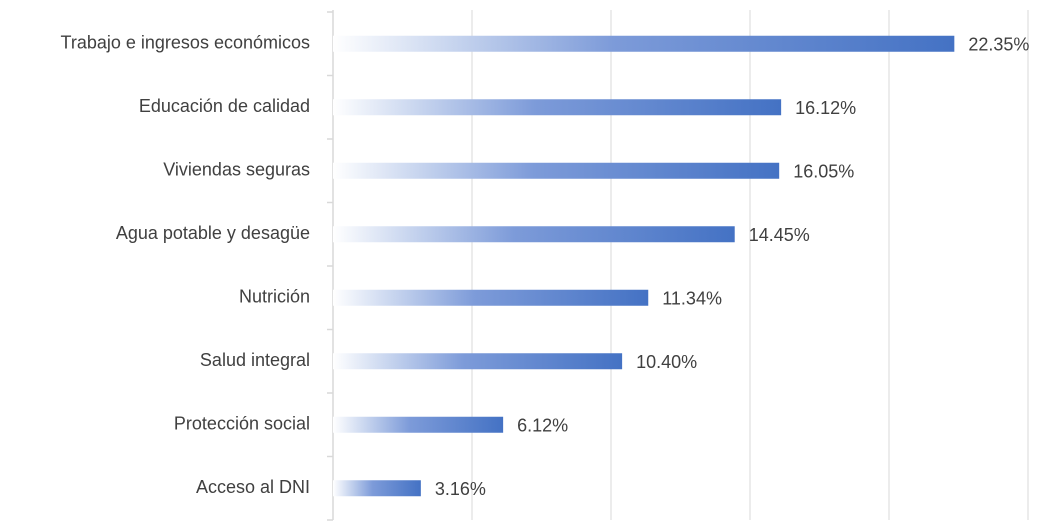  Describe the element at coordinates (542, 426) in the screenshot. I see `value-label: 6.12%` at that location.